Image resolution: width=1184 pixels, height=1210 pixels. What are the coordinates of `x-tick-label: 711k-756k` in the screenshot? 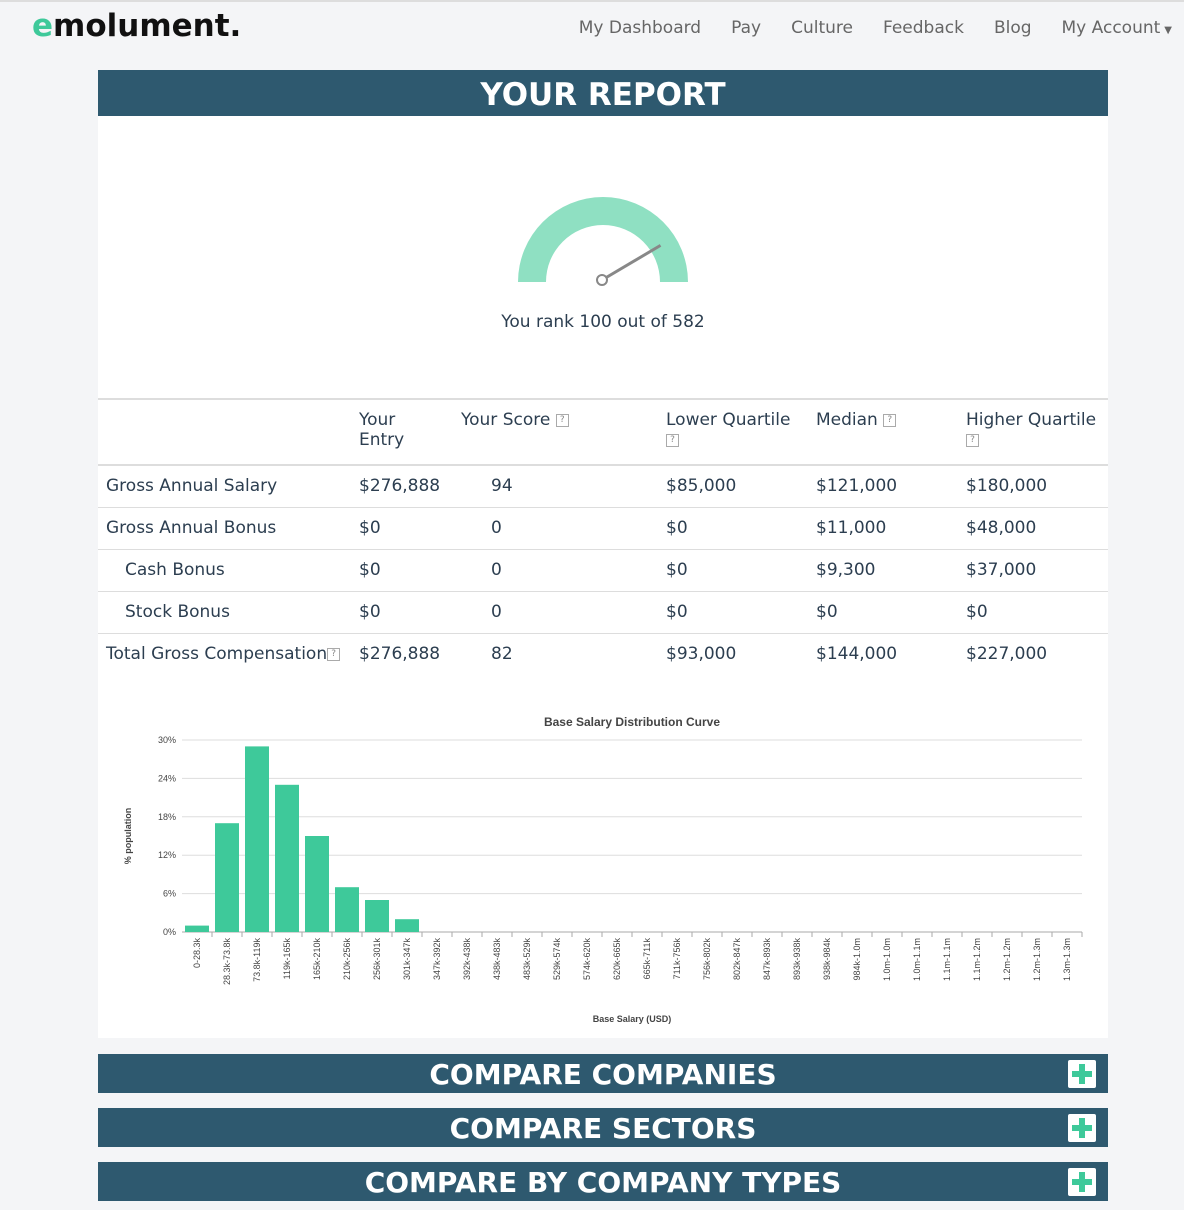 It's located at (677, 959).